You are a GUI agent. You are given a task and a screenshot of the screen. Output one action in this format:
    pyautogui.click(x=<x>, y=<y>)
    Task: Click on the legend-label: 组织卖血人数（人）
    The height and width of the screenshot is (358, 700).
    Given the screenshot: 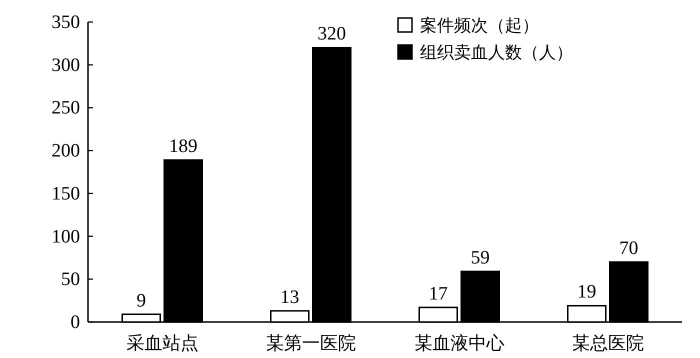 What is the action you would take?
    pyautogui.click(x=496, y=52)
    